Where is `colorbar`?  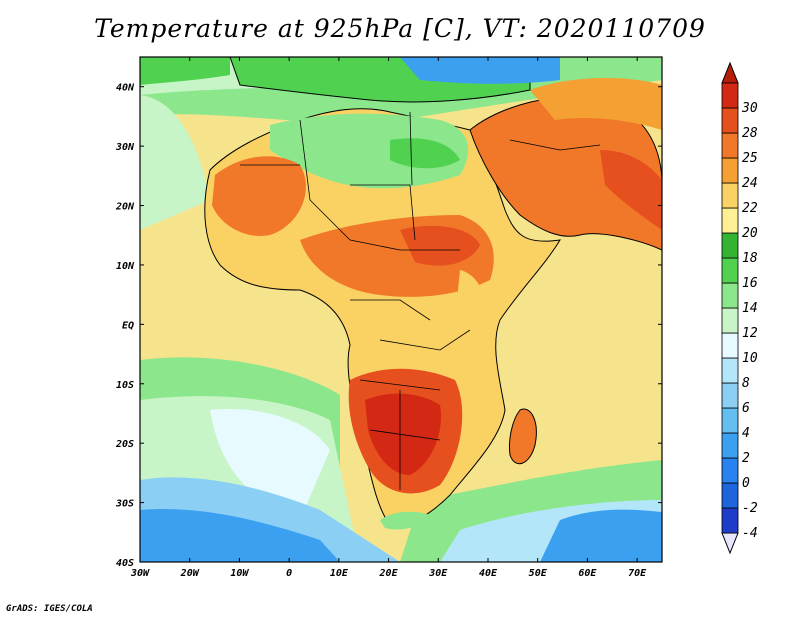
colorbar is located at coordinates (730, 308).